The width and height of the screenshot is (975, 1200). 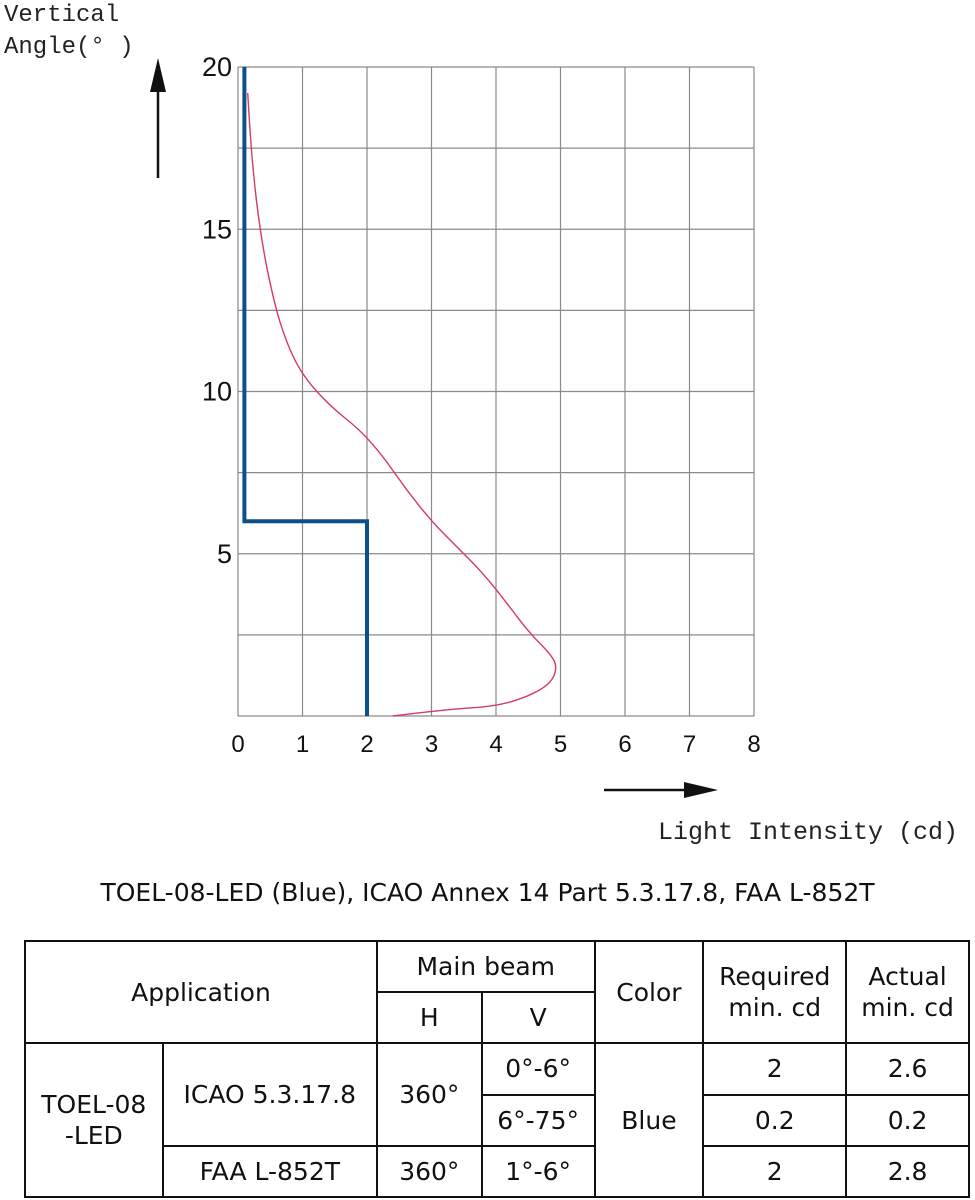 I want to click on y-tick-label: 20, so click(x=217, y=67).